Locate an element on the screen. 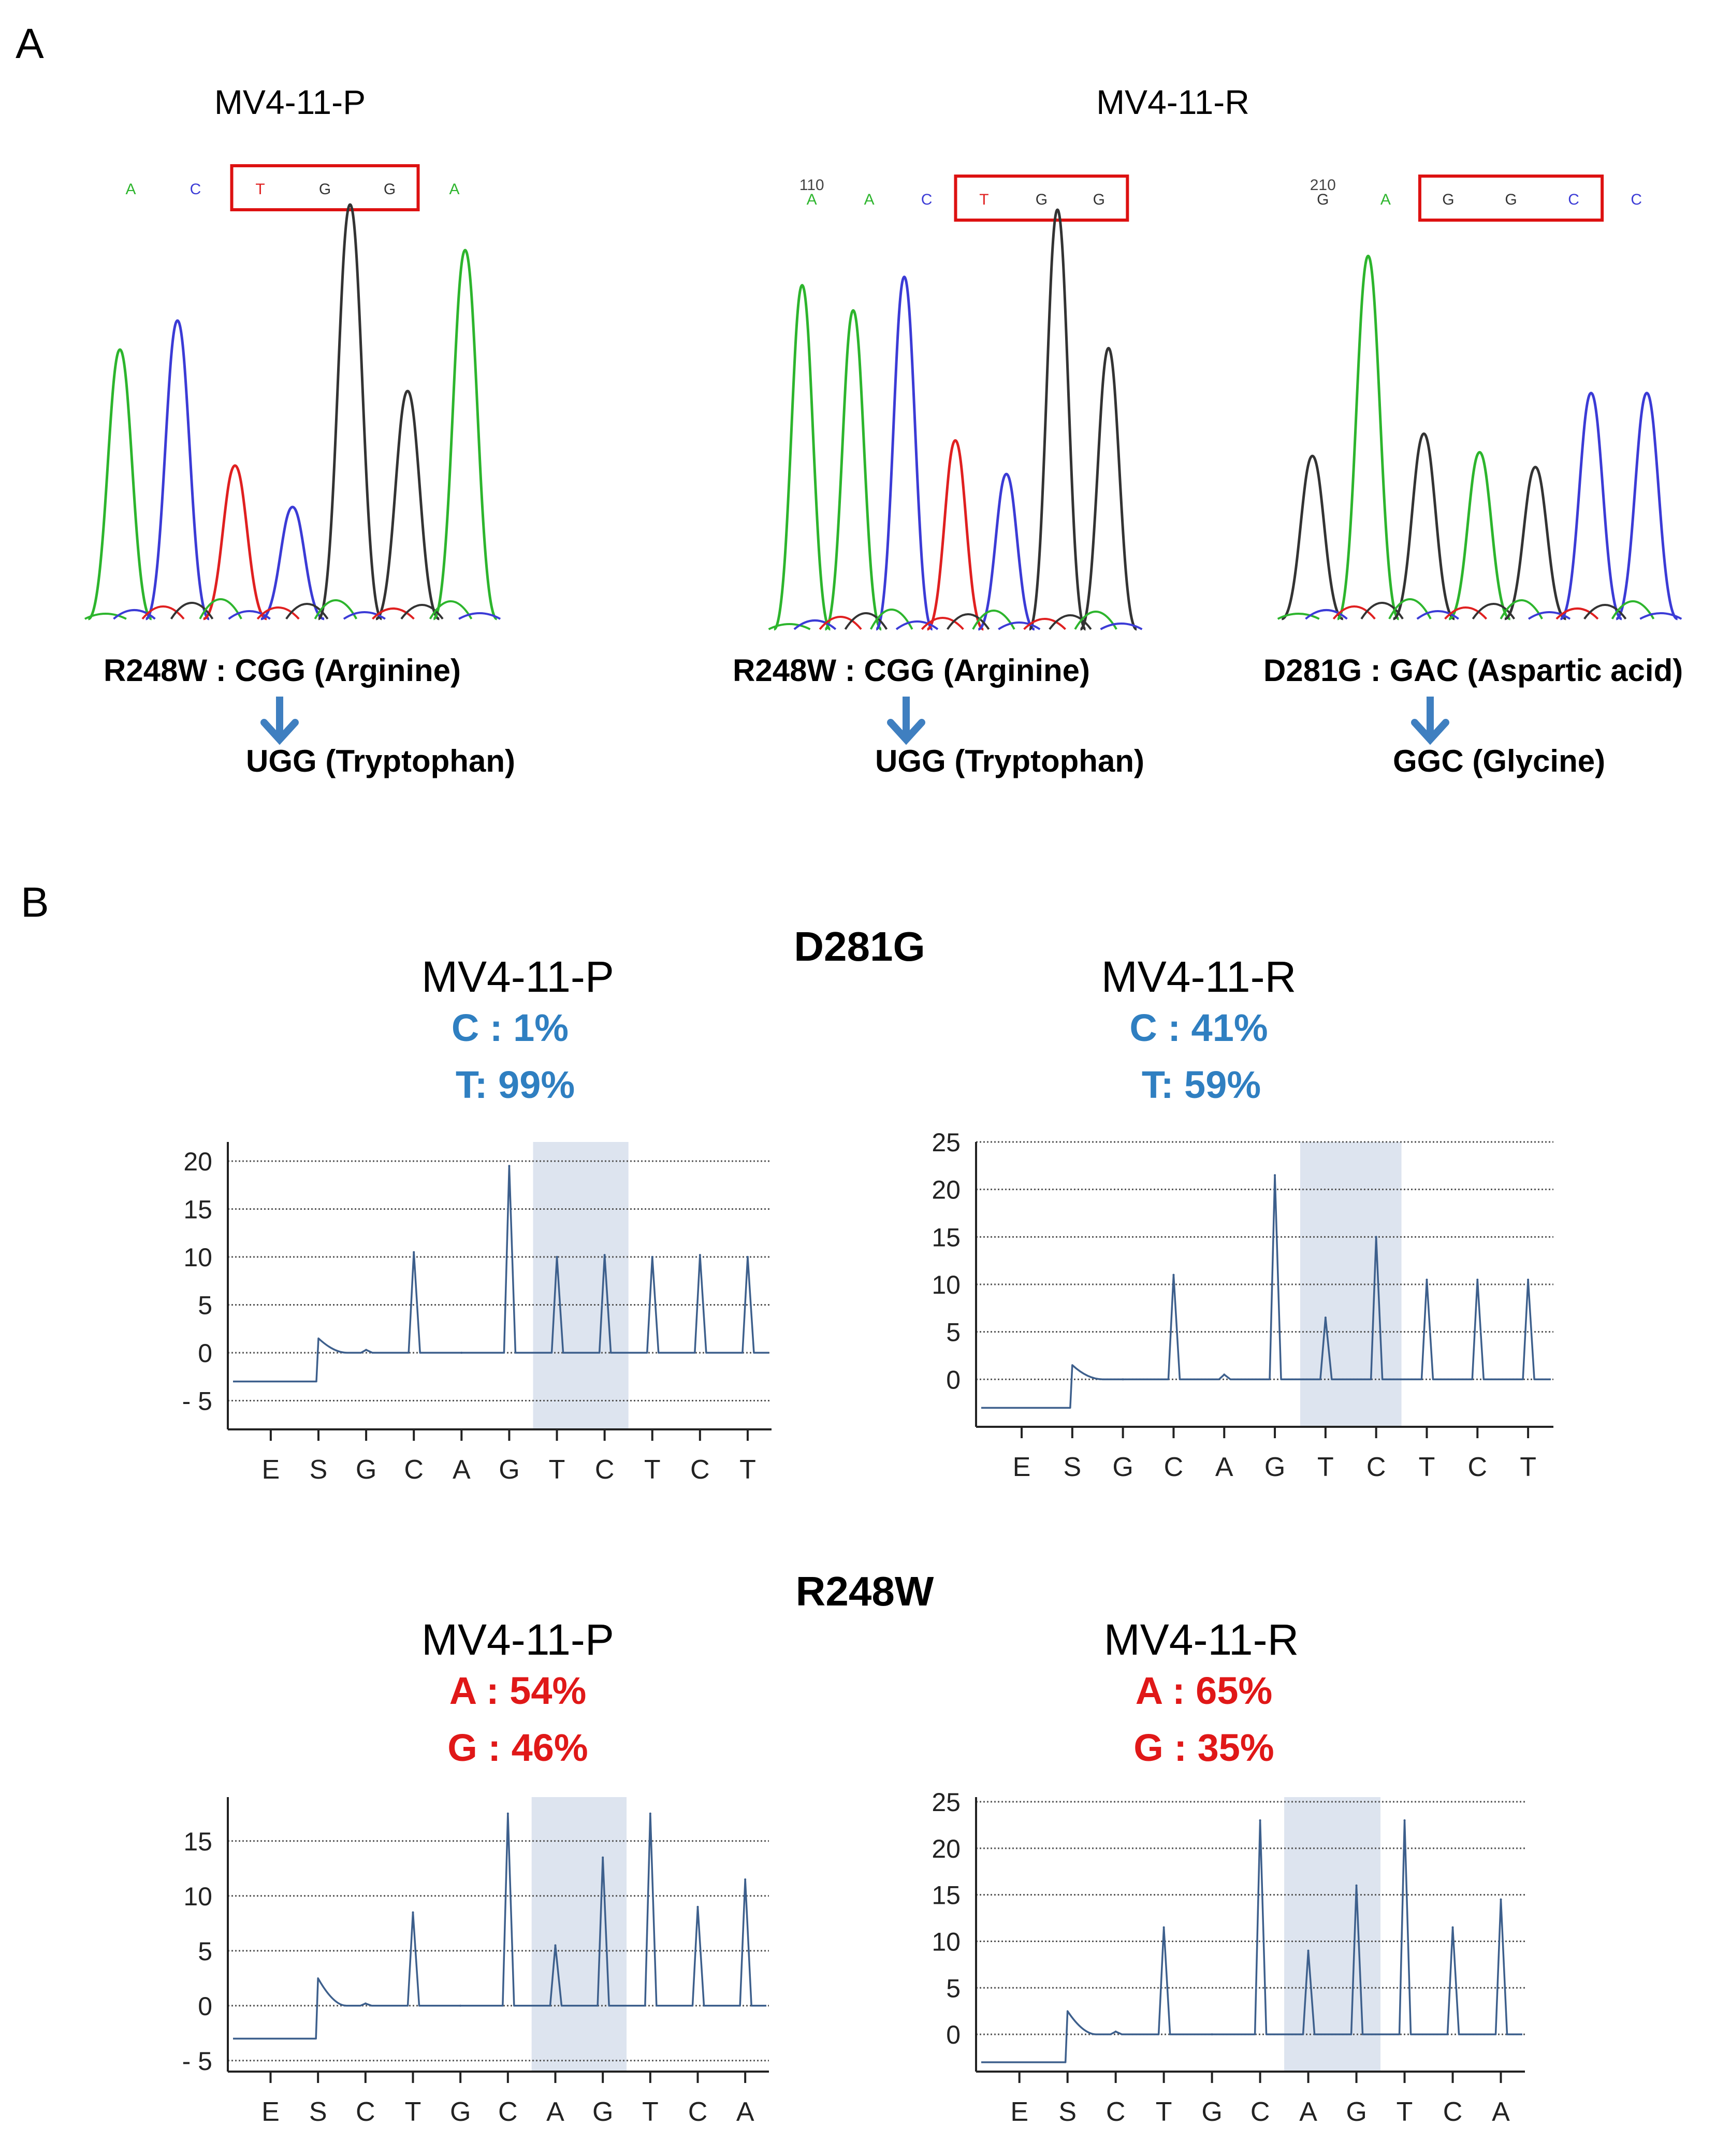  allele-freq-c: C : 1% is located at coordinates (511, 1027).